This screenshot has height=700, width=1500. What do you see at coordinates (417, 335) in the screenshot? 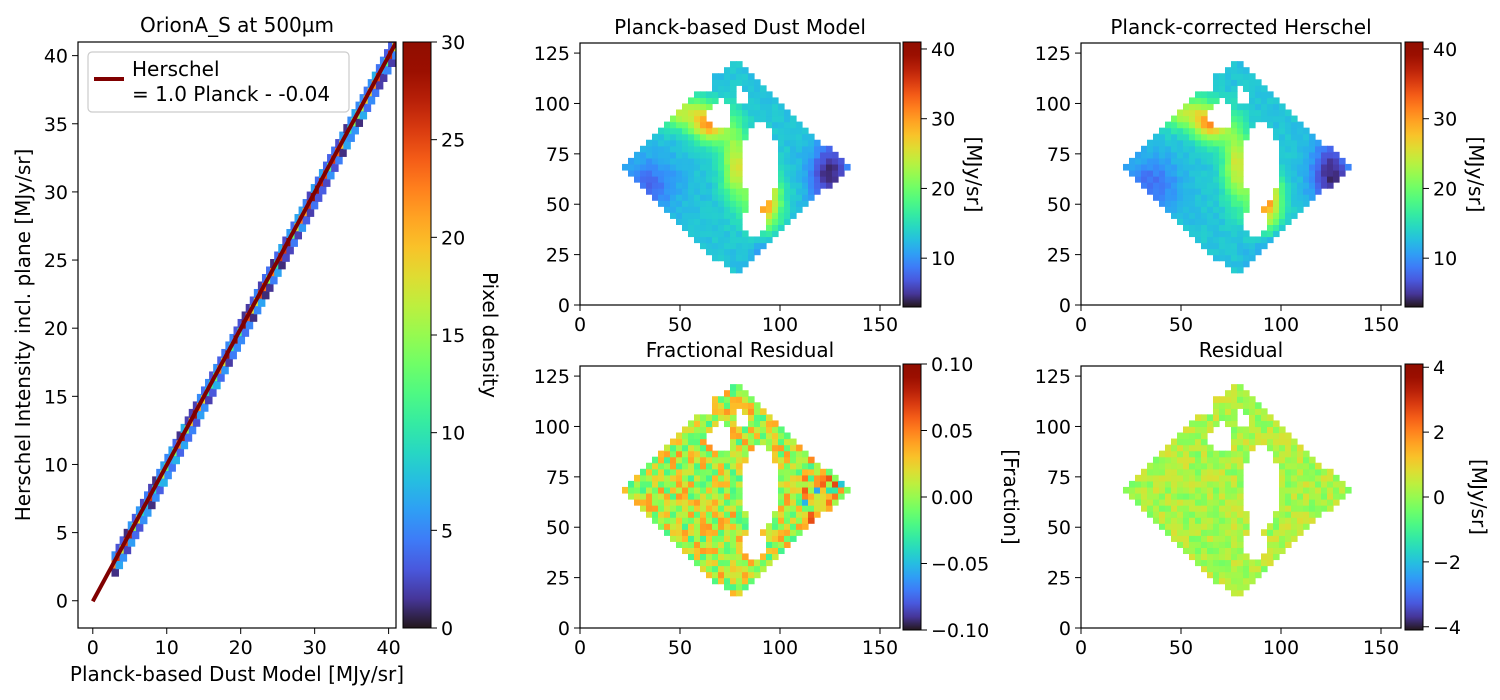
I see `colorbar-gradient` at bounding box center [417, 335].